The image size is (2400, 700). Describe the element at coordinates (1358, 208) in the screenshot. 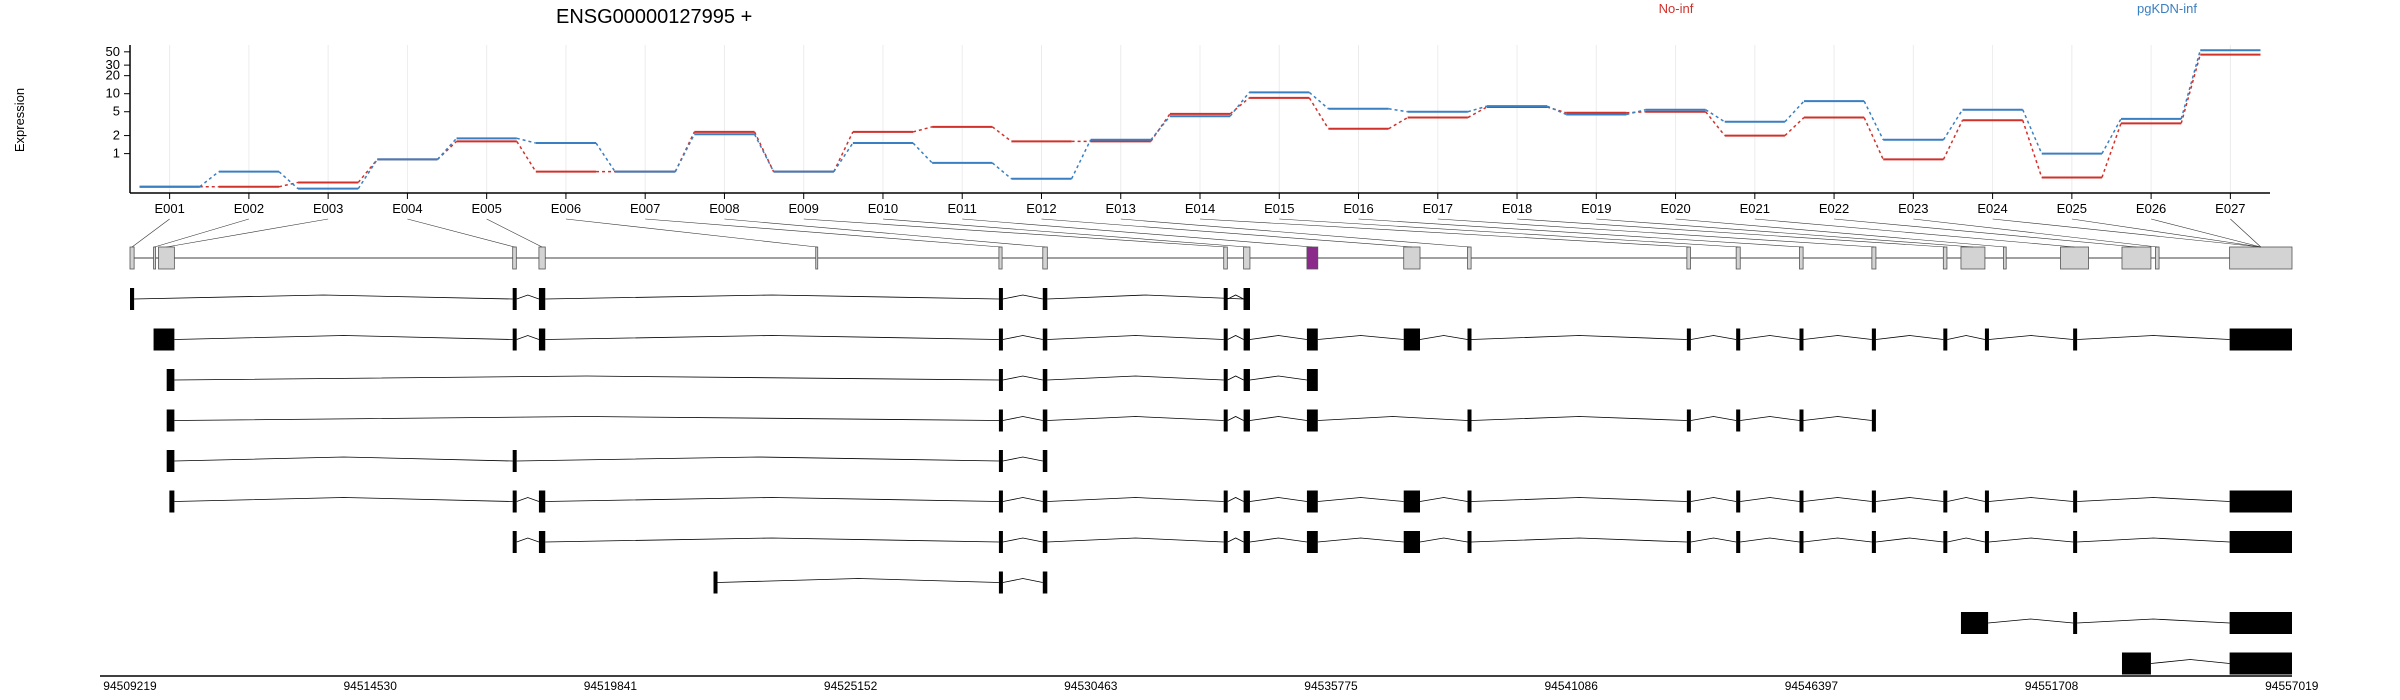

I see `x-tick-label: E016` at that location.